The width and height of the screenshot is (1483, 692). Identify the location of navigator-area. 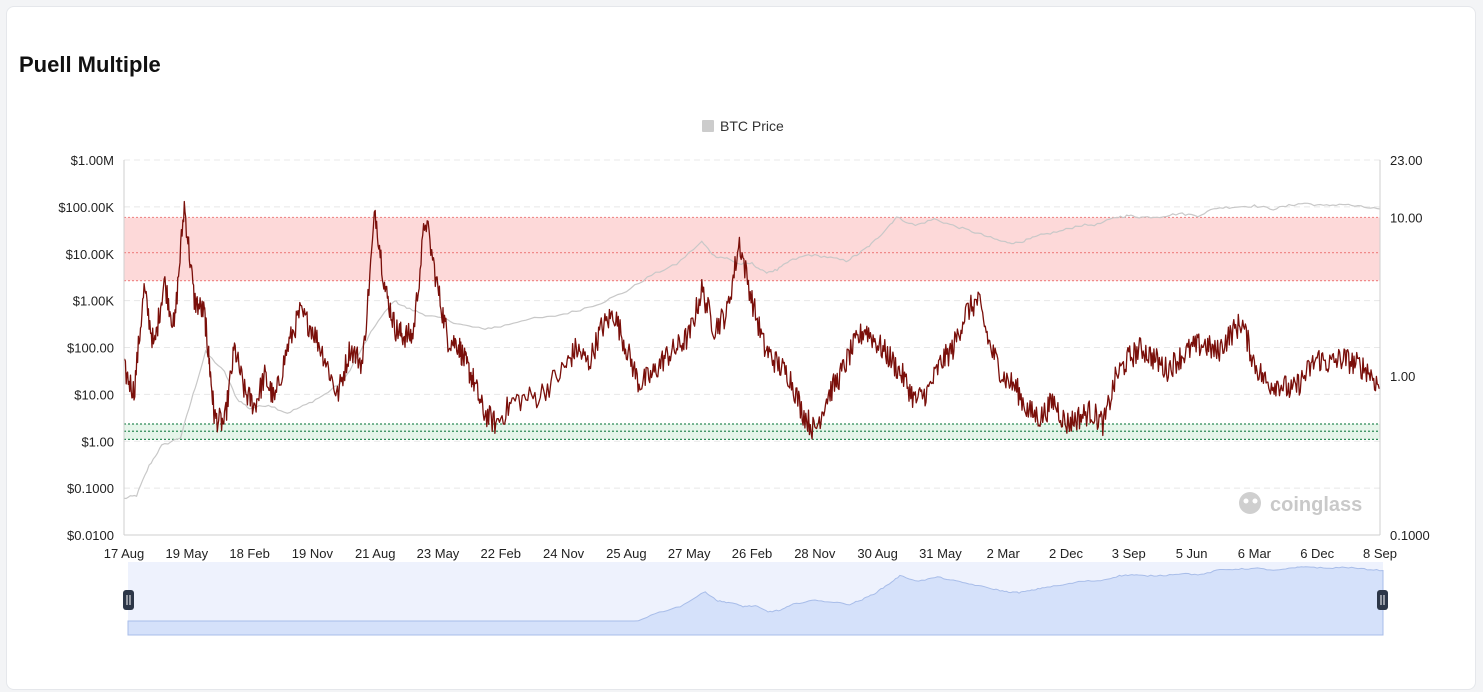
(755, 601).